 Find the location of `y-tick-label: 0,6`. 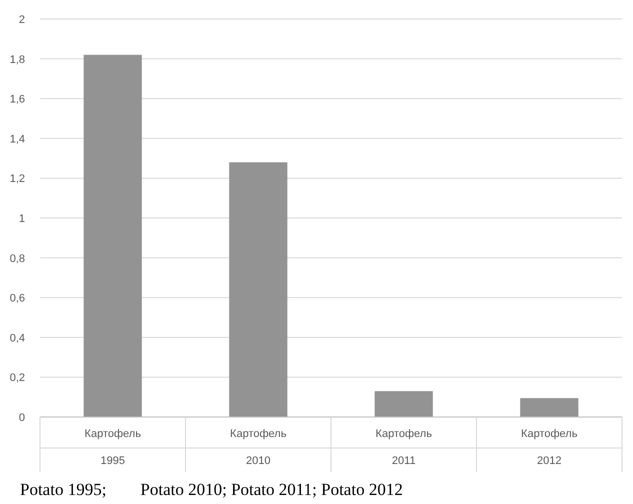

y-tick-label: 0,6 is located at coordinates (17, 298).